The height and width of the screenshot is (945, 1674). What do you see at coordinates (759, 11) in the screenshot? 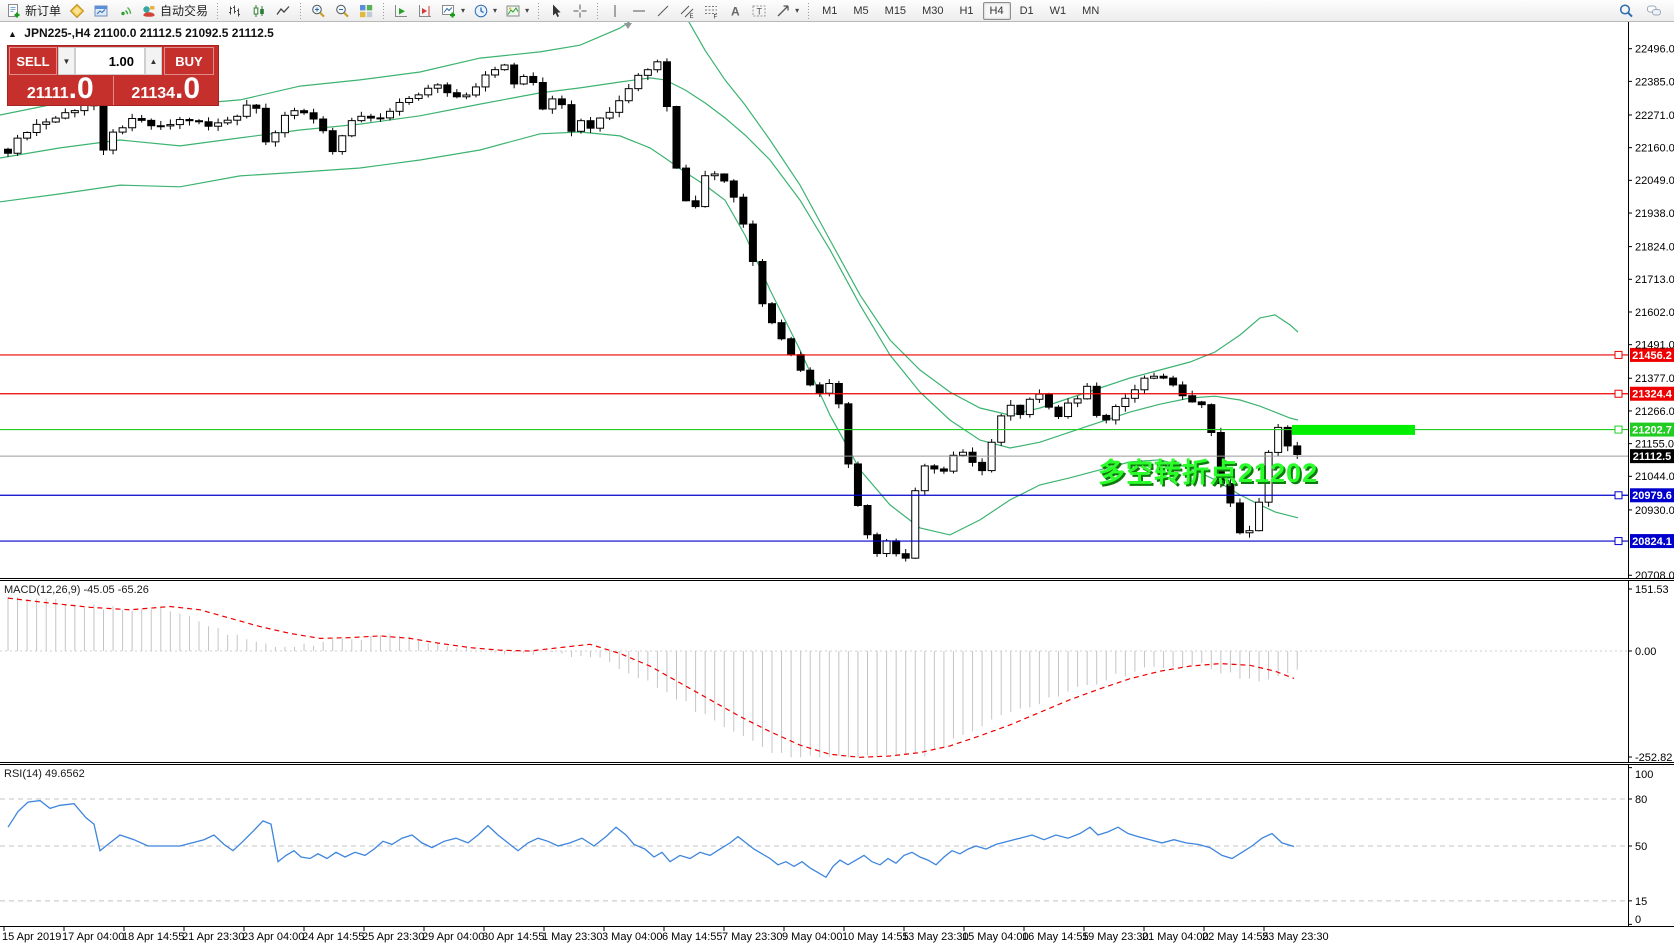
I see `text-label-tool-button: T` at bounding box center [759, 11].